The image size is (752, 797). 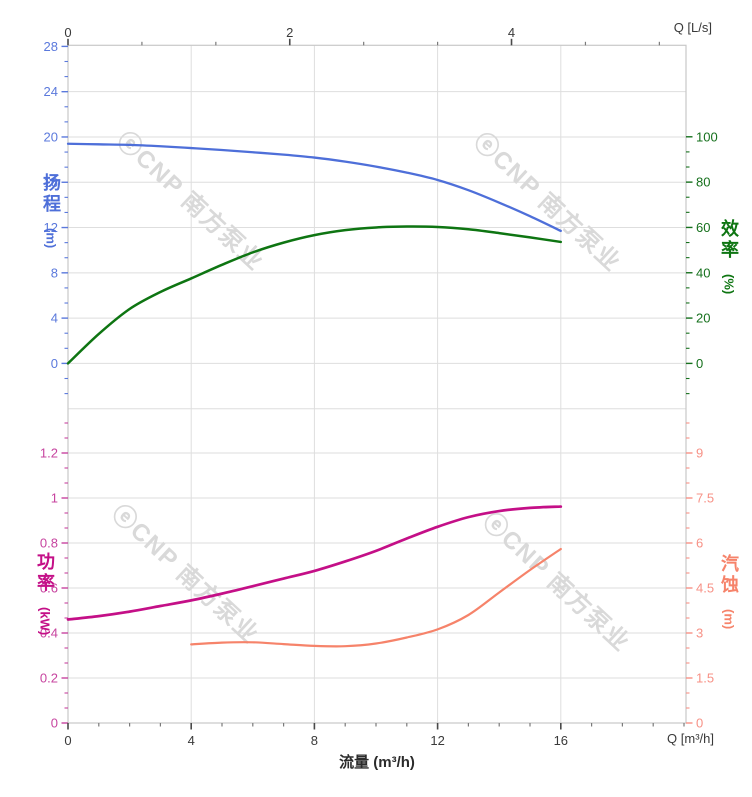 I want to click on power-axis-title: 功率 (kW), so click(x=45, y=593).